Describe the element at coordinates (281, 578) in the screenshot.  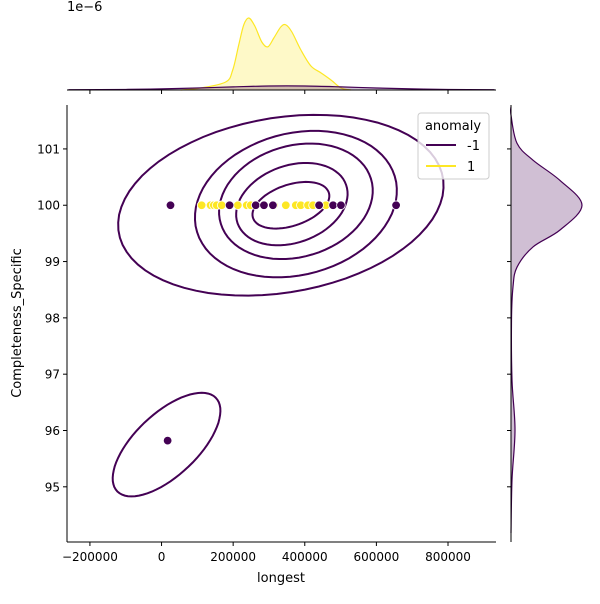
I see `x-axis-label: longest` at that location.